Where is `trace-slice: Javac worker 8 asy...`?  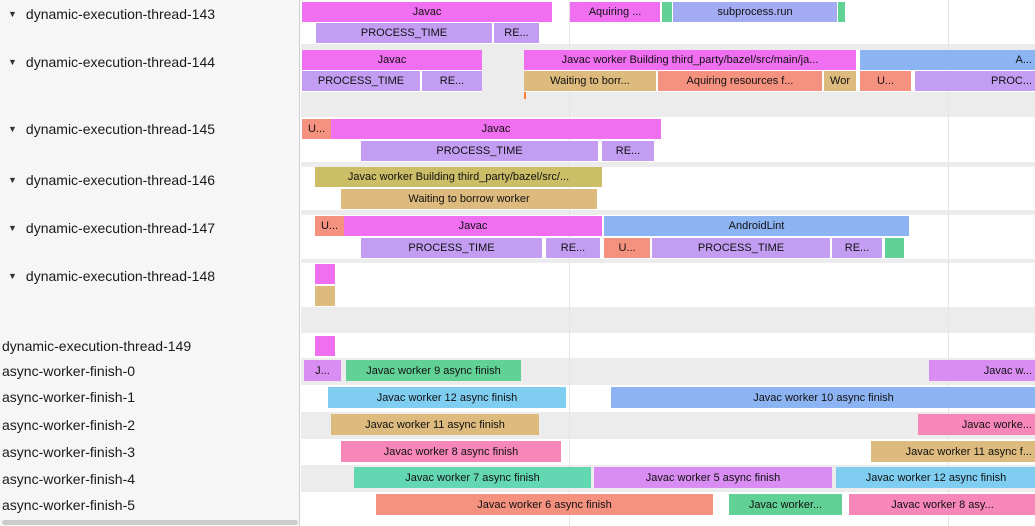
trace-slice: Javac worker 8 asy... is located at coordinates (942, 504).